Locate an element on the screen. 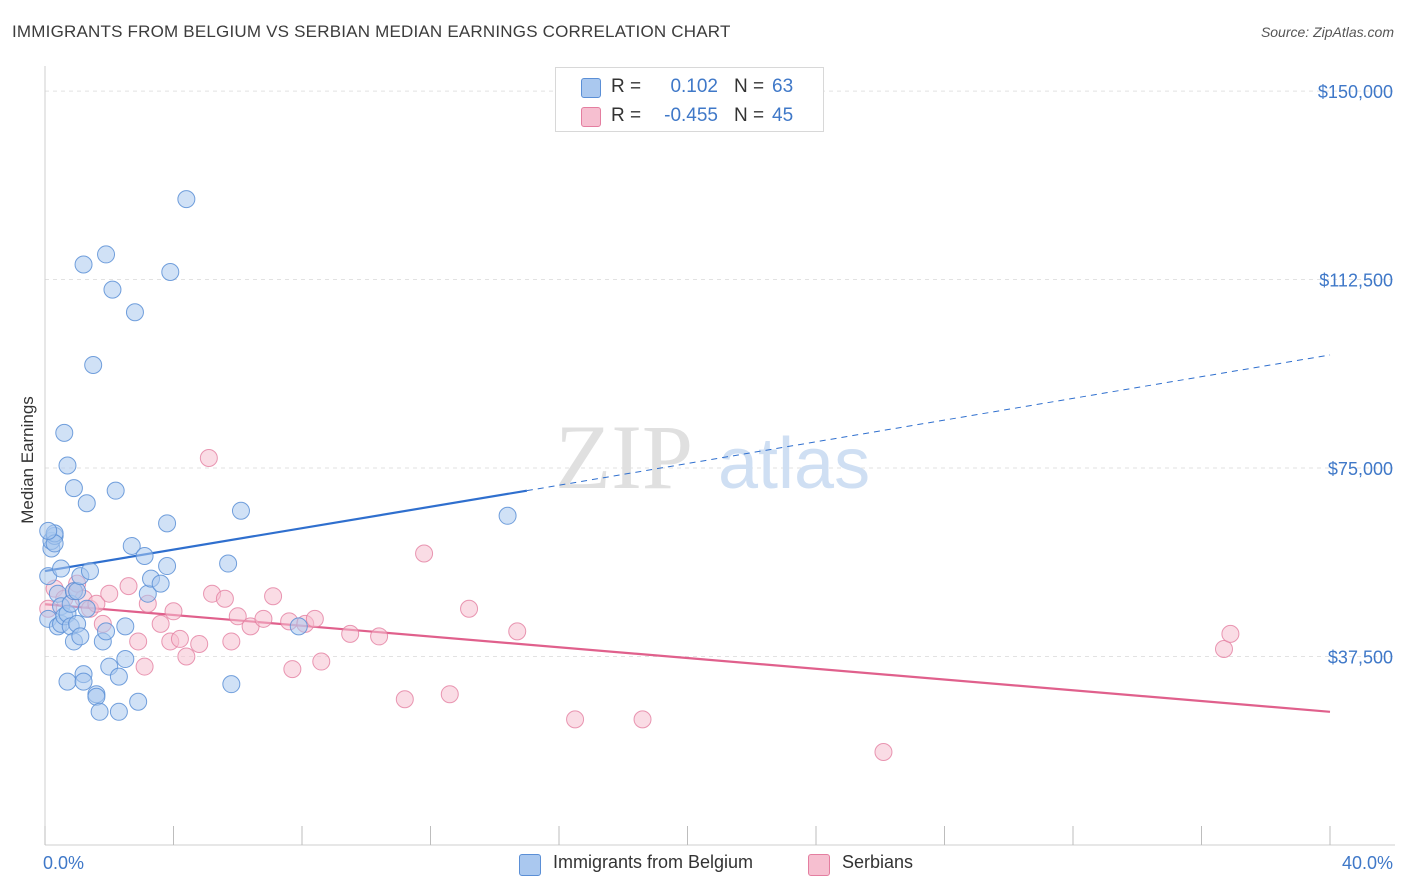 The width and height of the screenshot is (1406, 892). source-label: Source: ZipAtlas.com is located at coordinates (1327, 32).